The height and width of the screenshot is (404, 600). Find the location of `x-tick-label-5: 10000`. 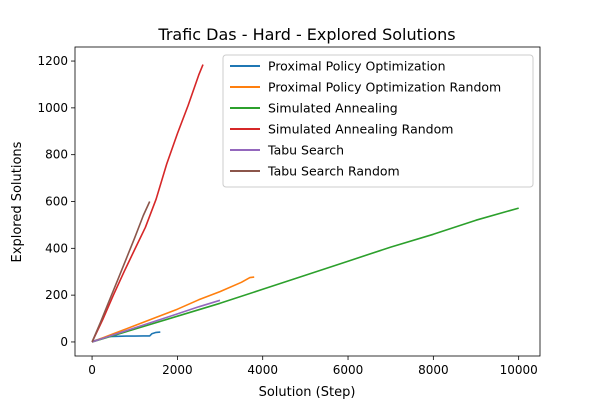

x-tick-label-5: 10000 is located at coordinates (519, 370).